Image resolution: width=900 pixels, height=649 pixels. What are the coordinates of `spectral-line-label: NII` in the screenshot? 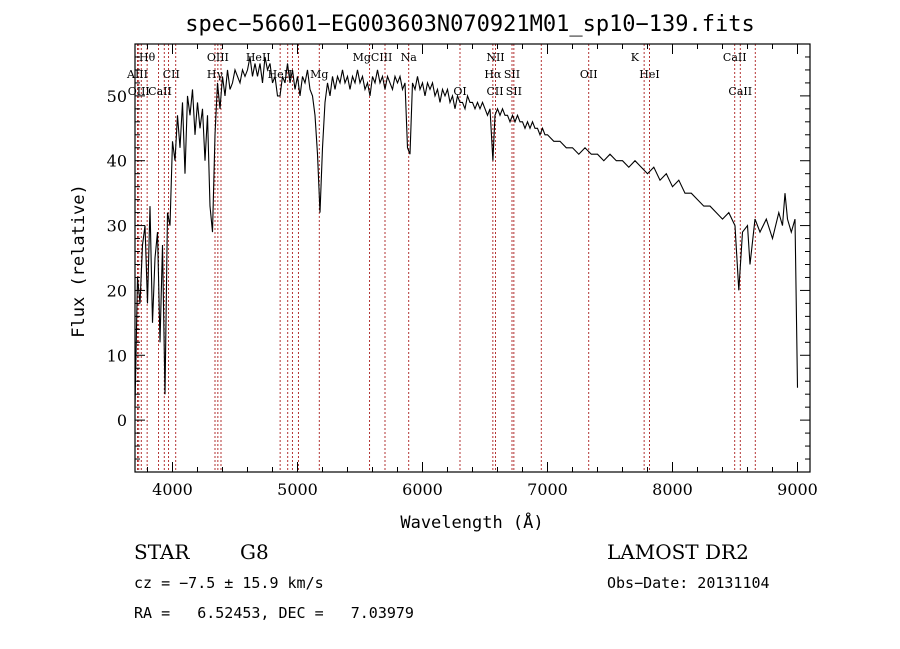 It's located at (495, 57).